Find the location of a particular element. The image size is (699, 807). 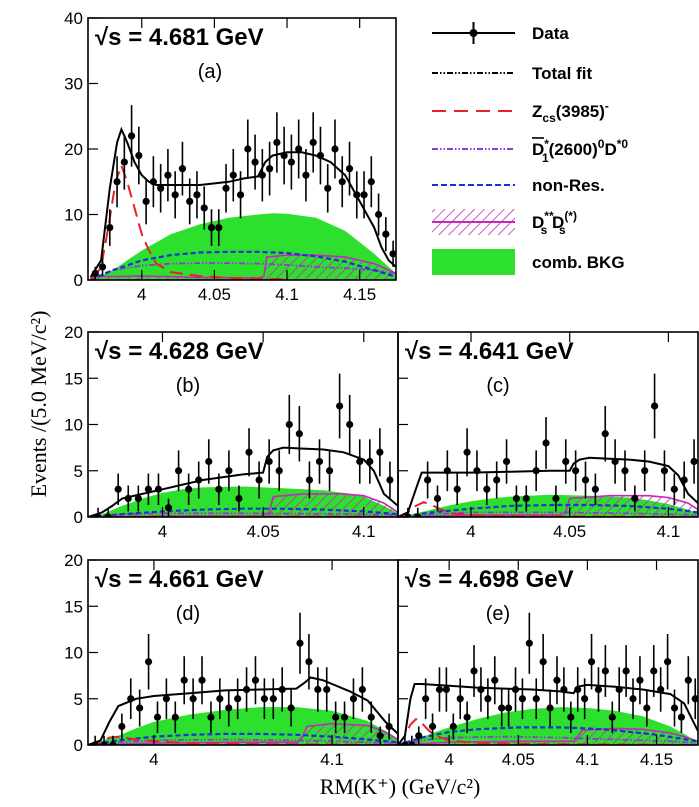

y-tick-label: 30 is located at coordinates (73, 84).